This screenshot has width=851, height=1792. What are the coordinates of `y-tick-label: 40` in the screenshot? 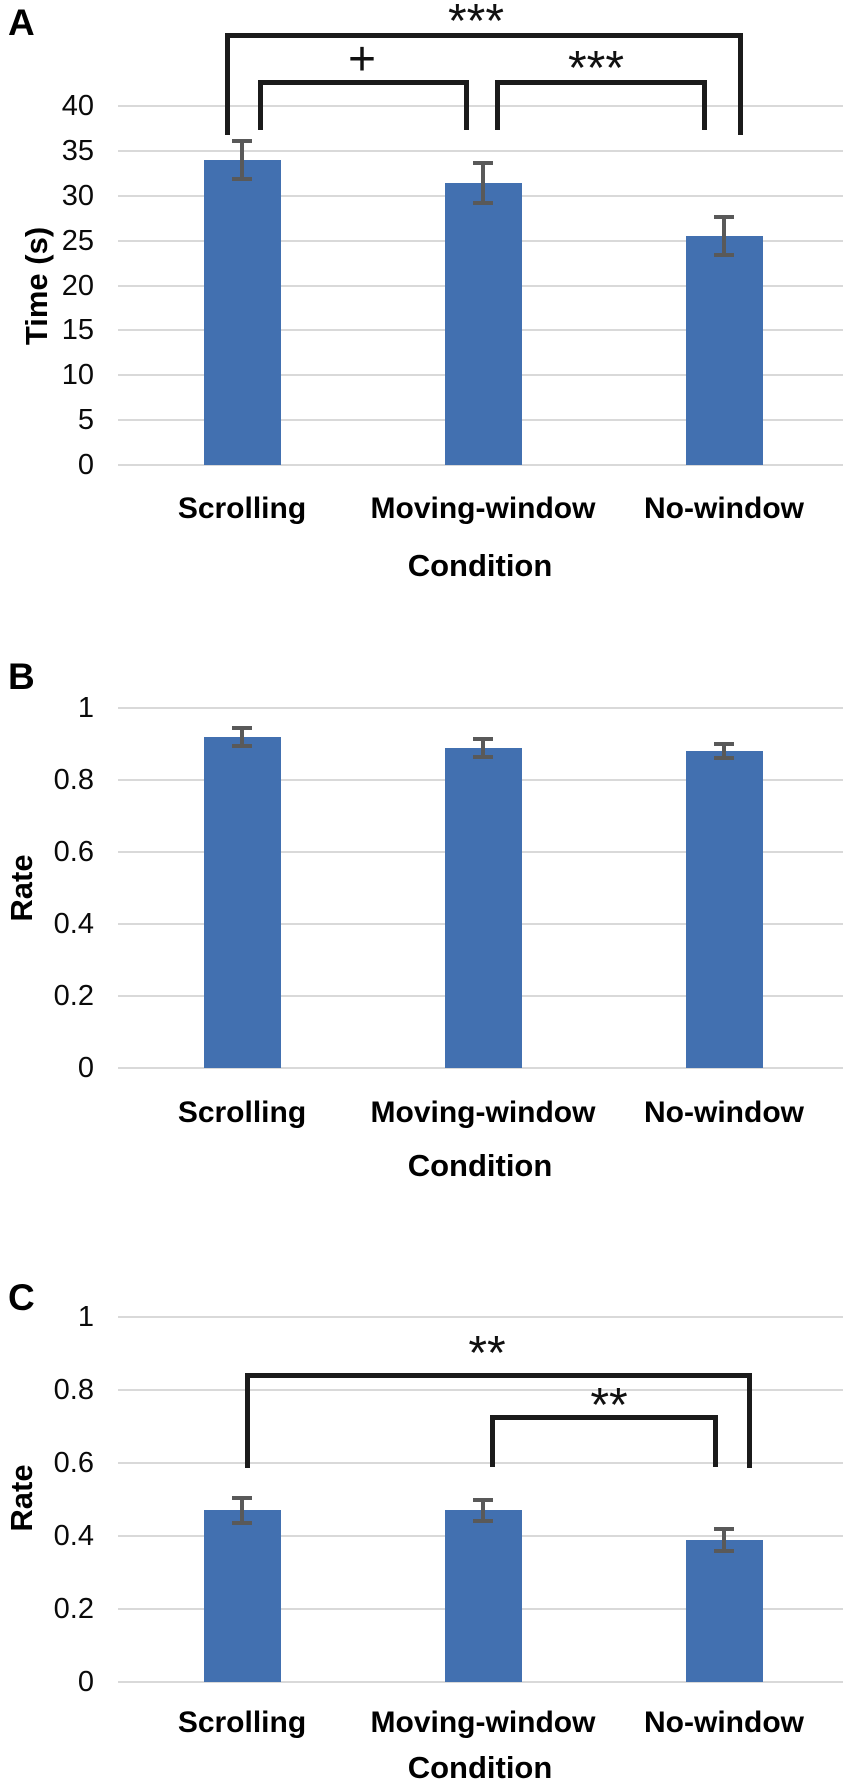 It's located at (77, 106).